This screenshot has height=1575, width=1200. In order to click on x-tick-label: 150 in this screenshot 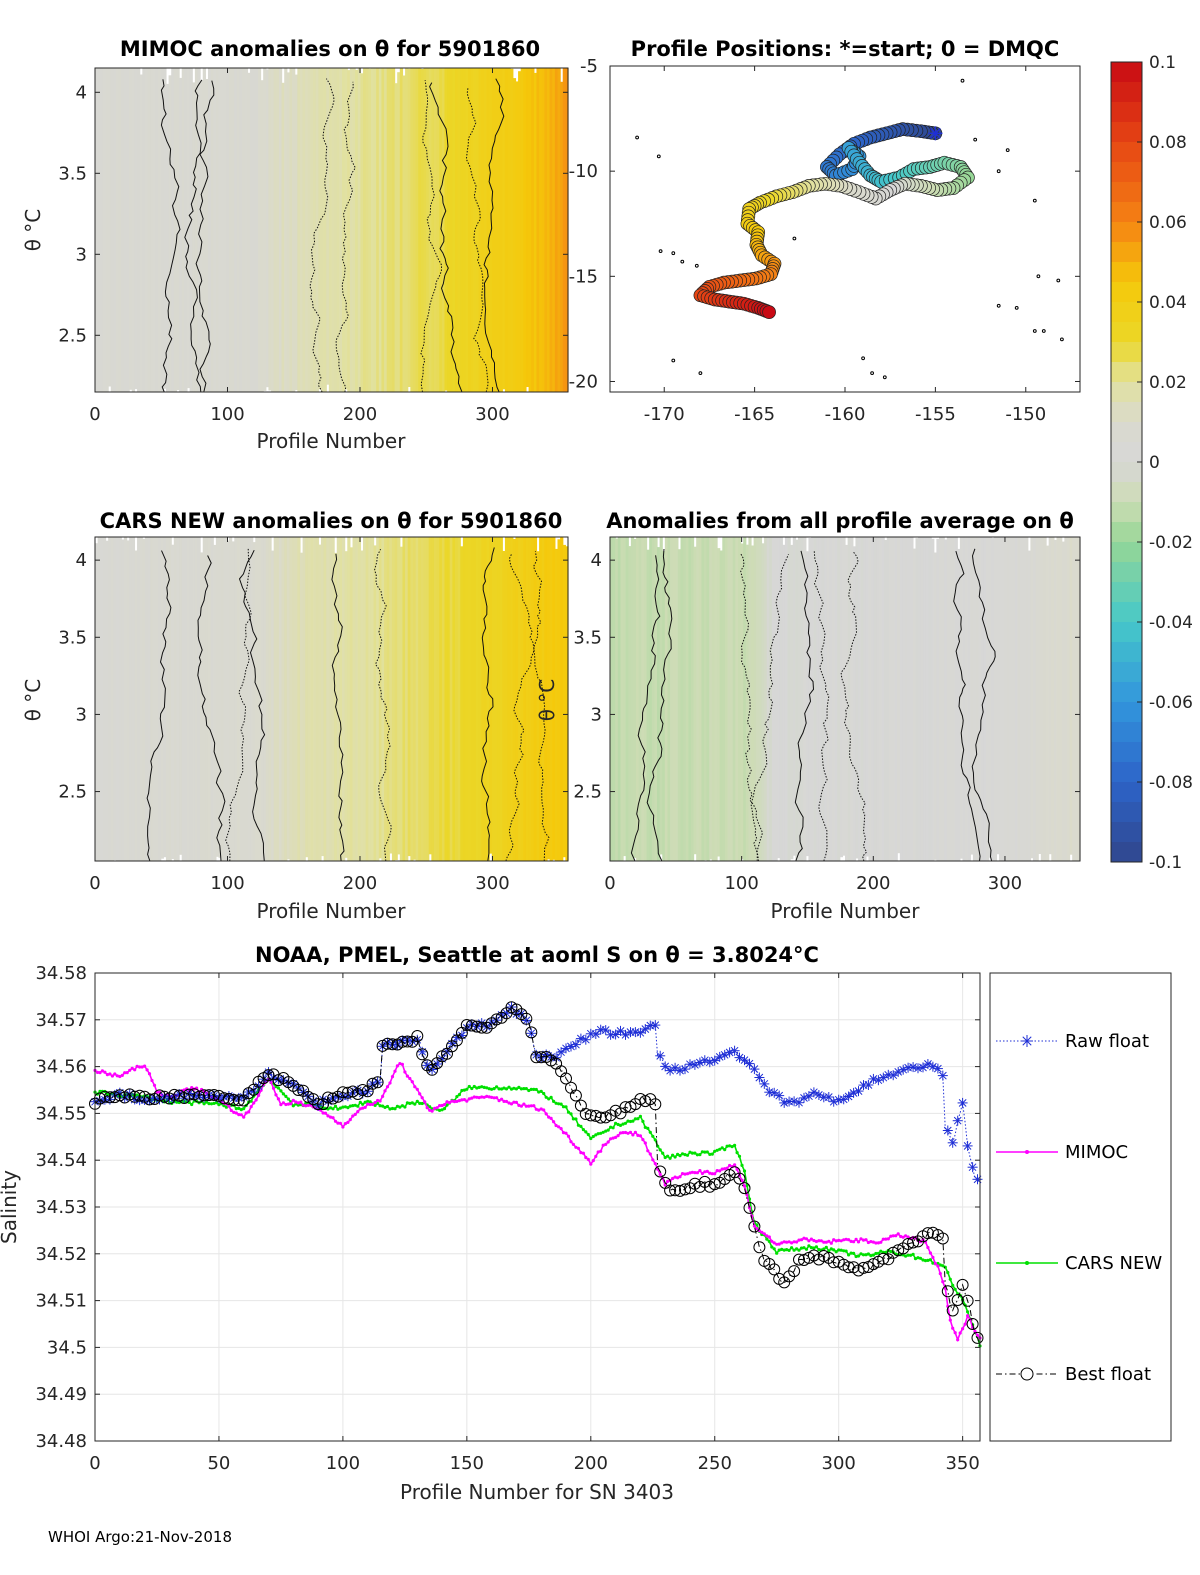, I will do `click(467, 1463)`.